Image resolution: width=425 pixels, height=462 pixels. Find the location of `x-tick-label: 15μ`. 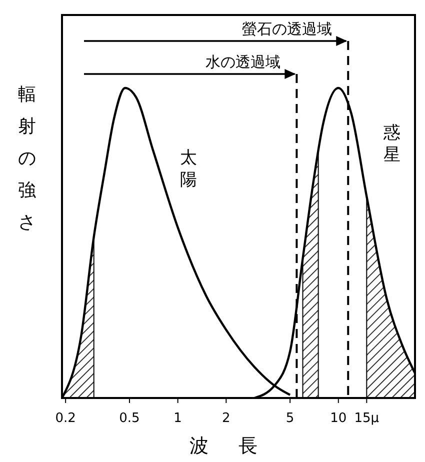

x-tick-label: 15μ is located at coordinates (367, 418).